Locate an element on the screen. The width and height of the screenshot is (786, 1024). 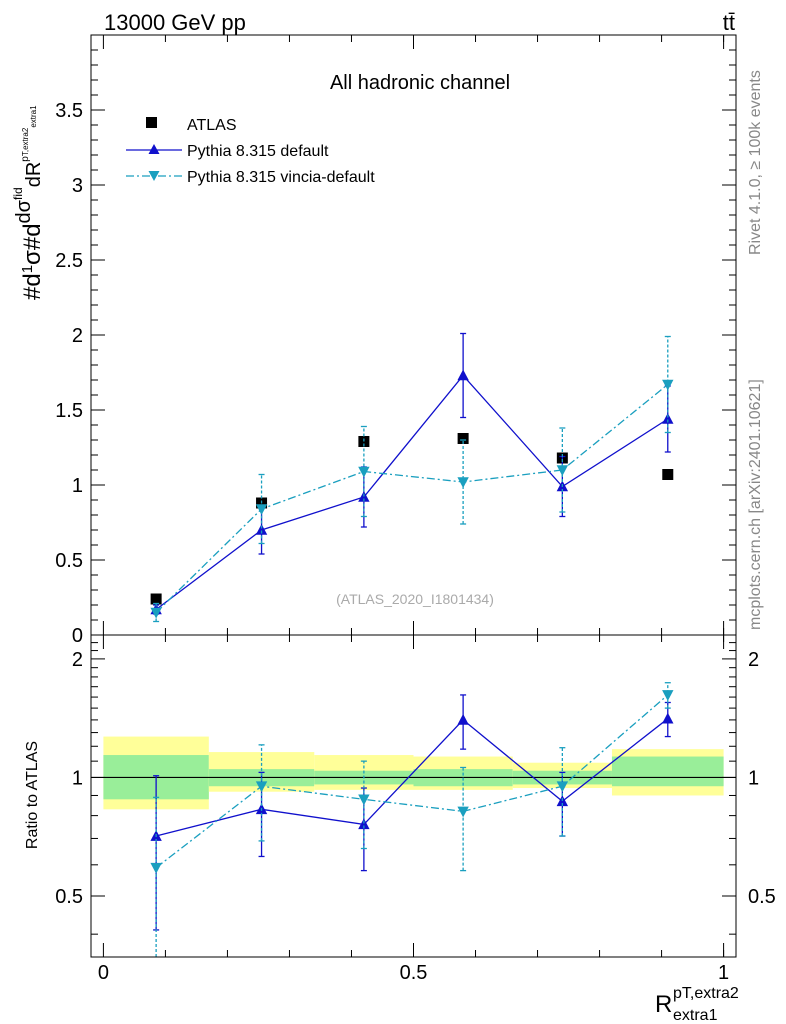
main-y-tick-label: 2 is located at coordinates (77, 336).